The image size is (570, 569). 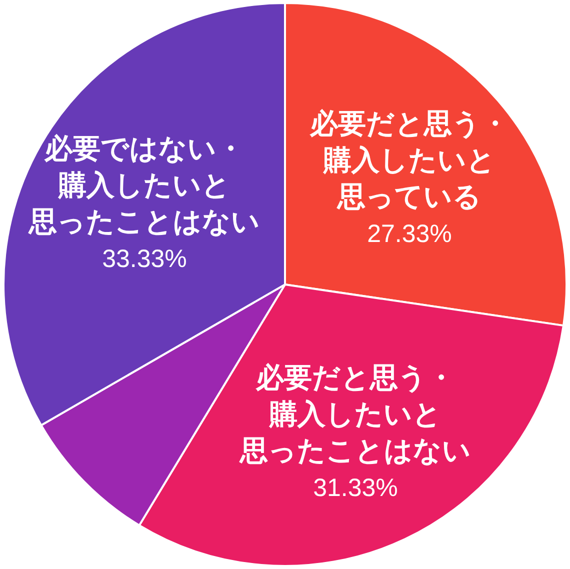 I want to click on slice-label: 必要だと思う・購入したいと思ったことはない, so click(x=355, y=414).